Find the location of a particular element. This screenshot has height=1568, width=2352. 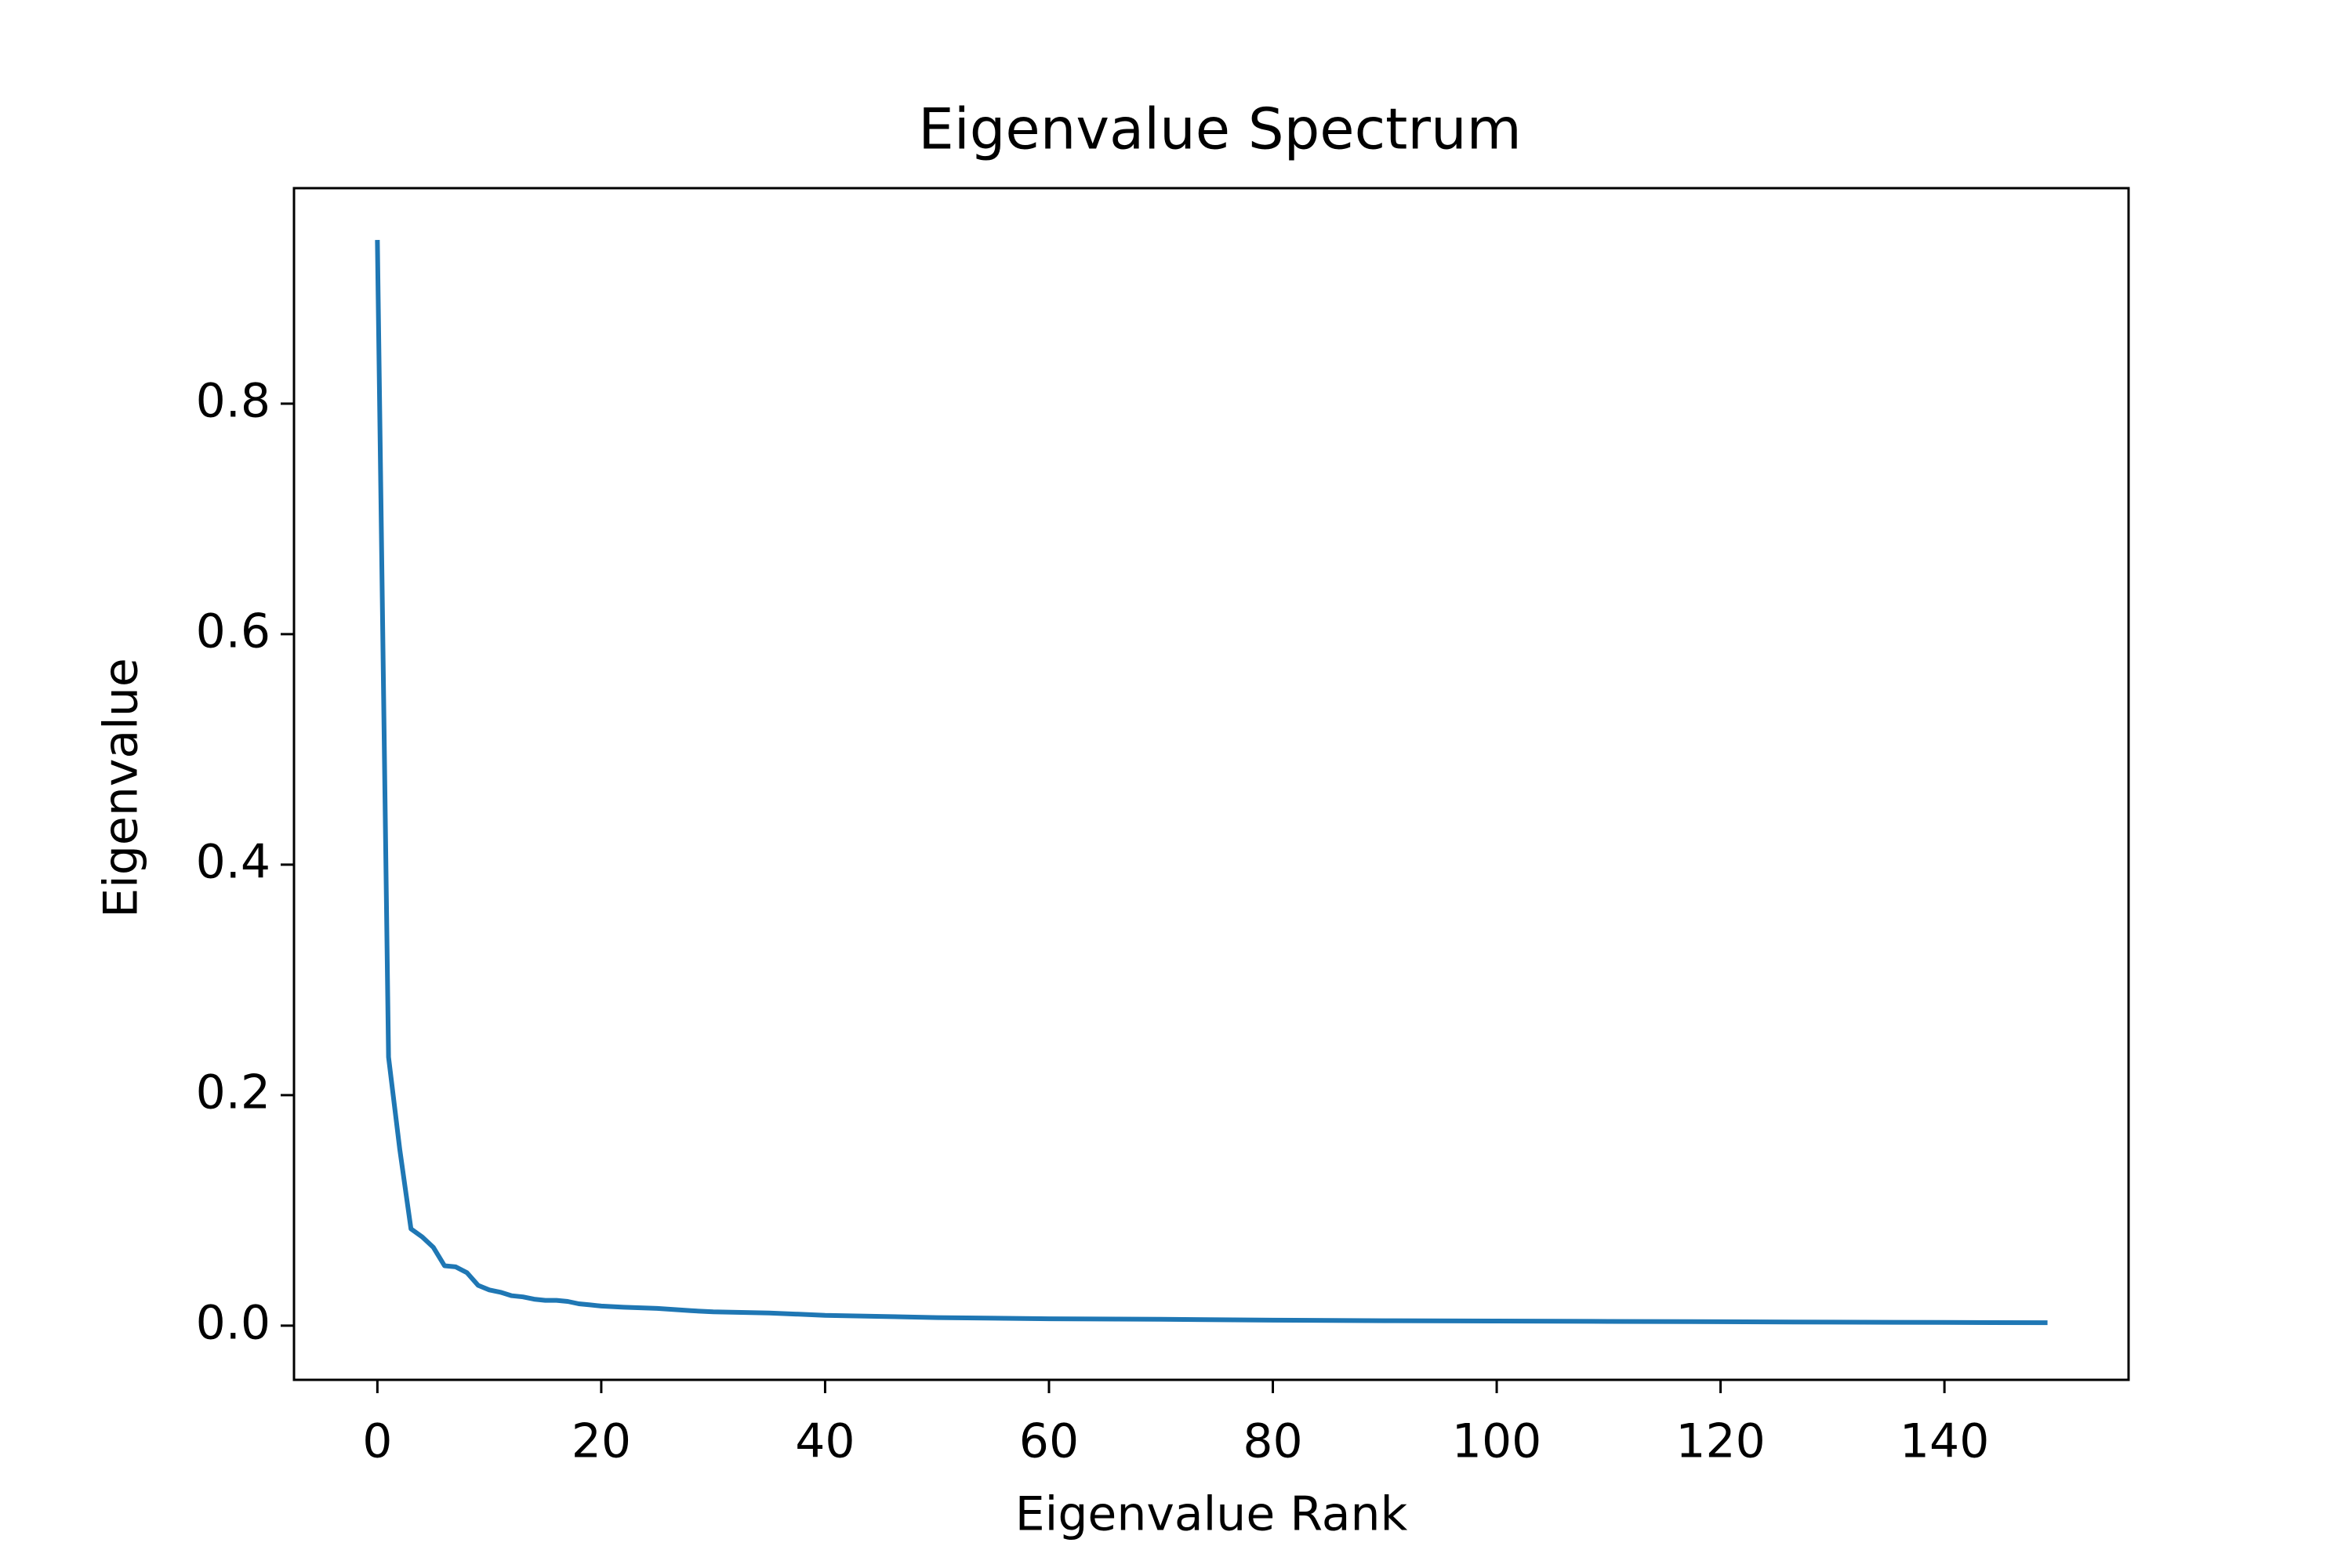

chart-title: Eigenvalue Spectrum is located at coordinates (1220, 129).